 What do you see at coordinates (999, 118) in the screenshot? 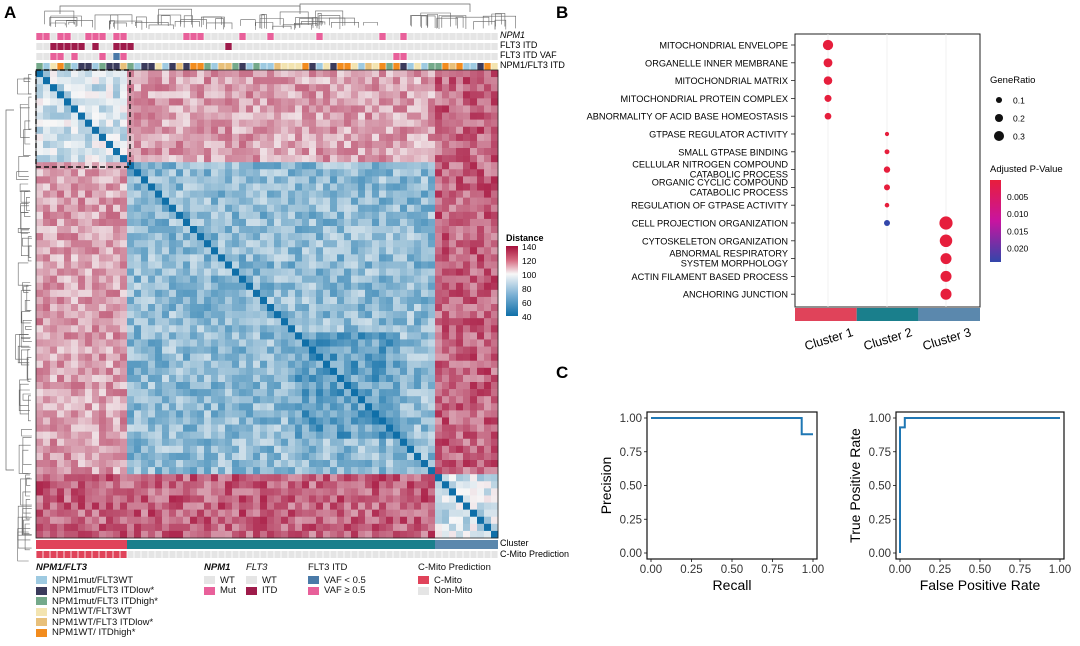
I see `size-legend-dot` at bounding box center [999, 118].